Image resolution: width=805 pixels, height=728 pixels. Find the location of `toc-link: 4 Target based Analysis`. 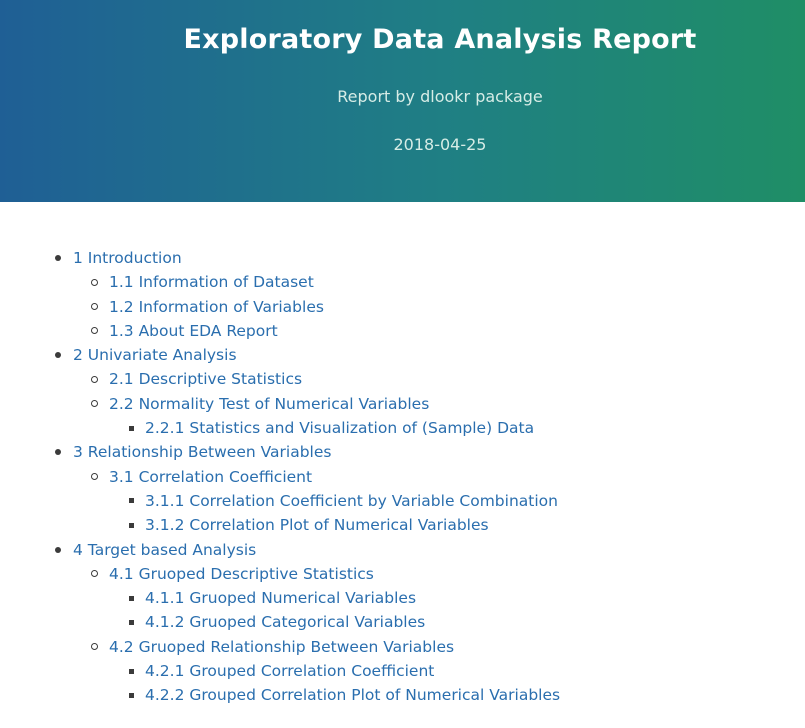

toc-link: 4 Target based Analysis is located at coordinates (165, 549).